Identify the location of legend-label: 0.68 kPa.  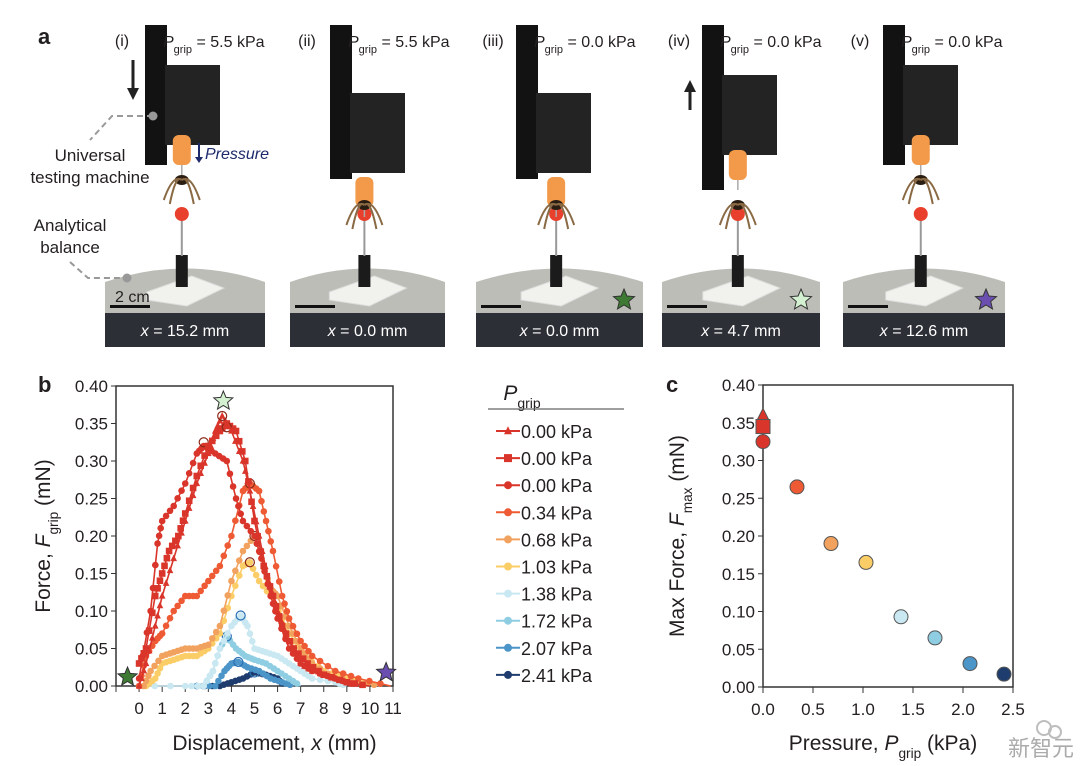
(557, 540).